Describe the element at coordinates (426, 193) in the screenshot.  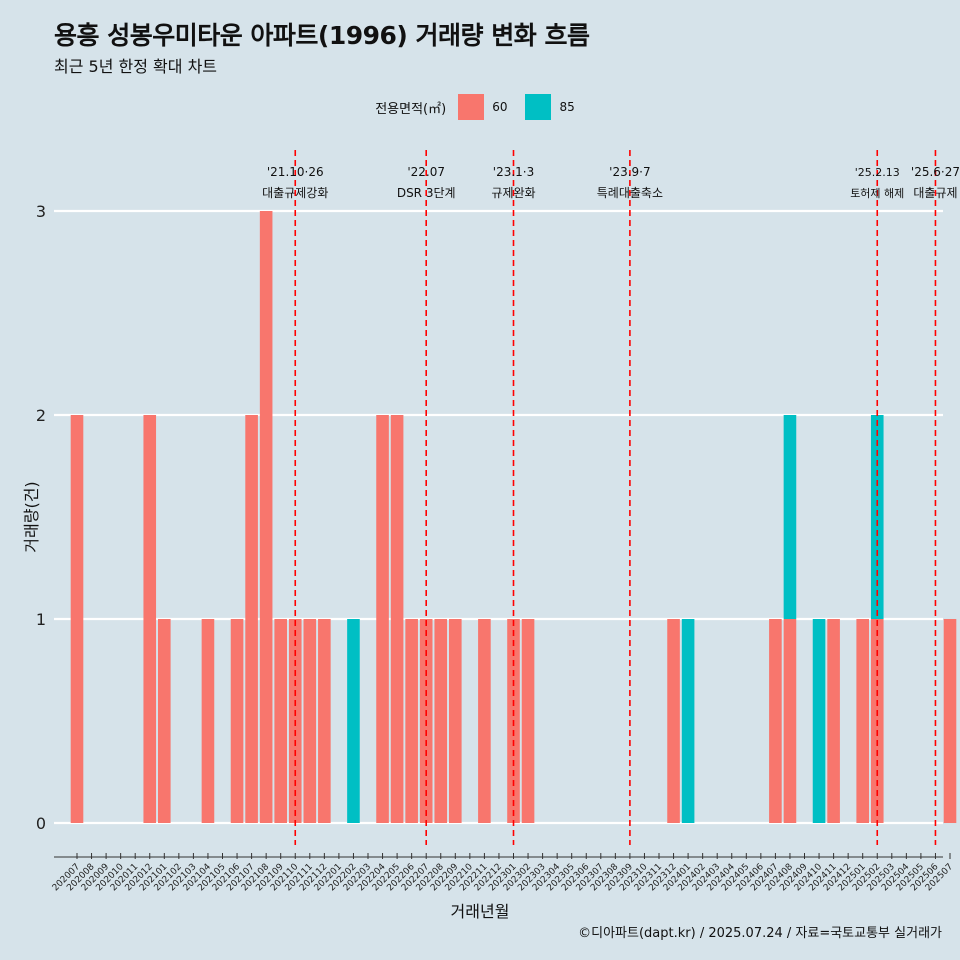
I see `annotation-label: DSR 3단계` at that location.